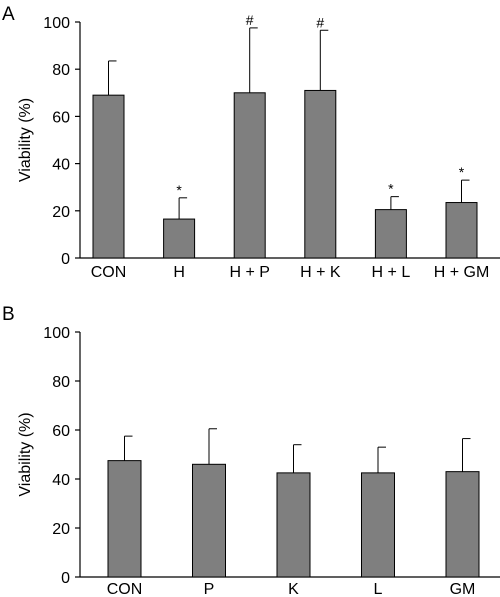 The width and height of the screenshot is (500, 597). What do you see at coordinates (463, 589) in the screenshot?
I see `x-tick-label: GM` at bounding box center [463, 589].